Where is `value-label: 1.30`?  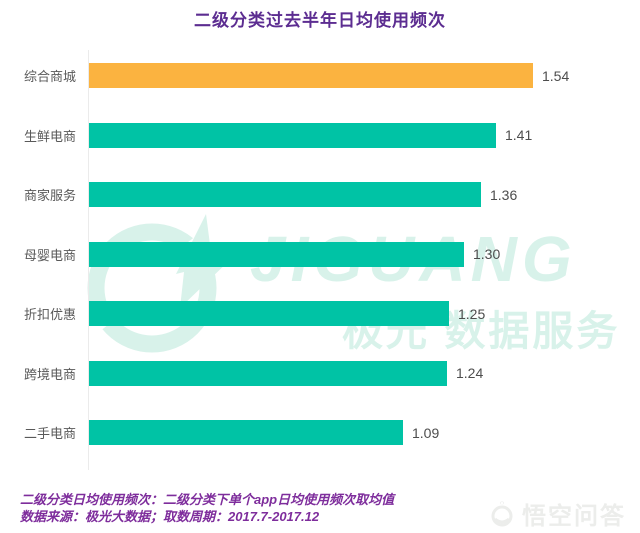
value-label: 1.30 is located at coordinates (487, 254).